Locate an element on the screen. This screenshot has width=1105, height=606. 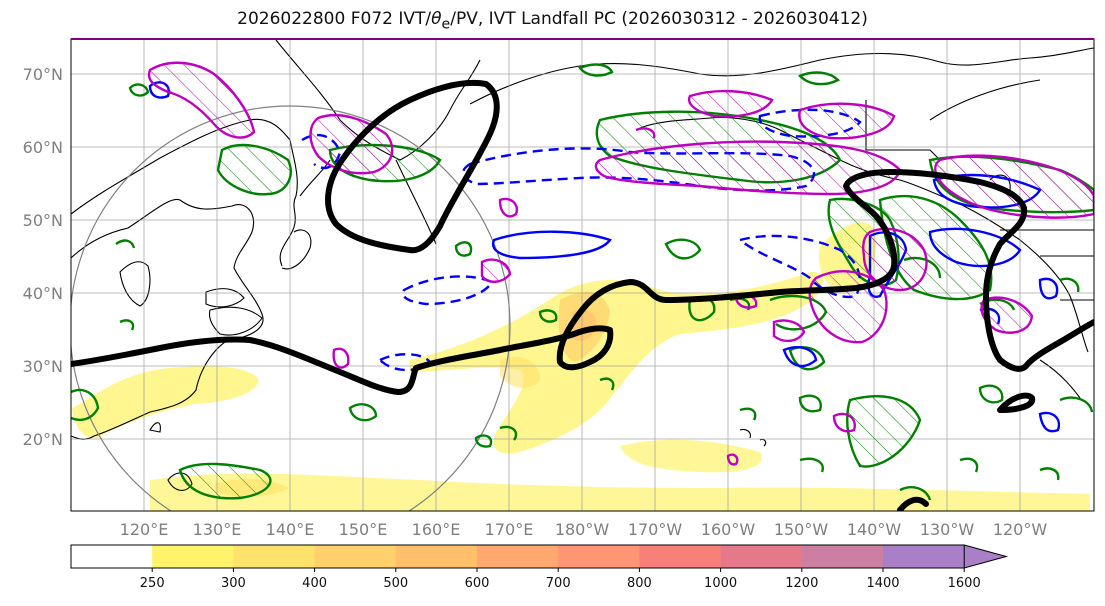
lon-label: 150°E is located at coordinates (363, 529).